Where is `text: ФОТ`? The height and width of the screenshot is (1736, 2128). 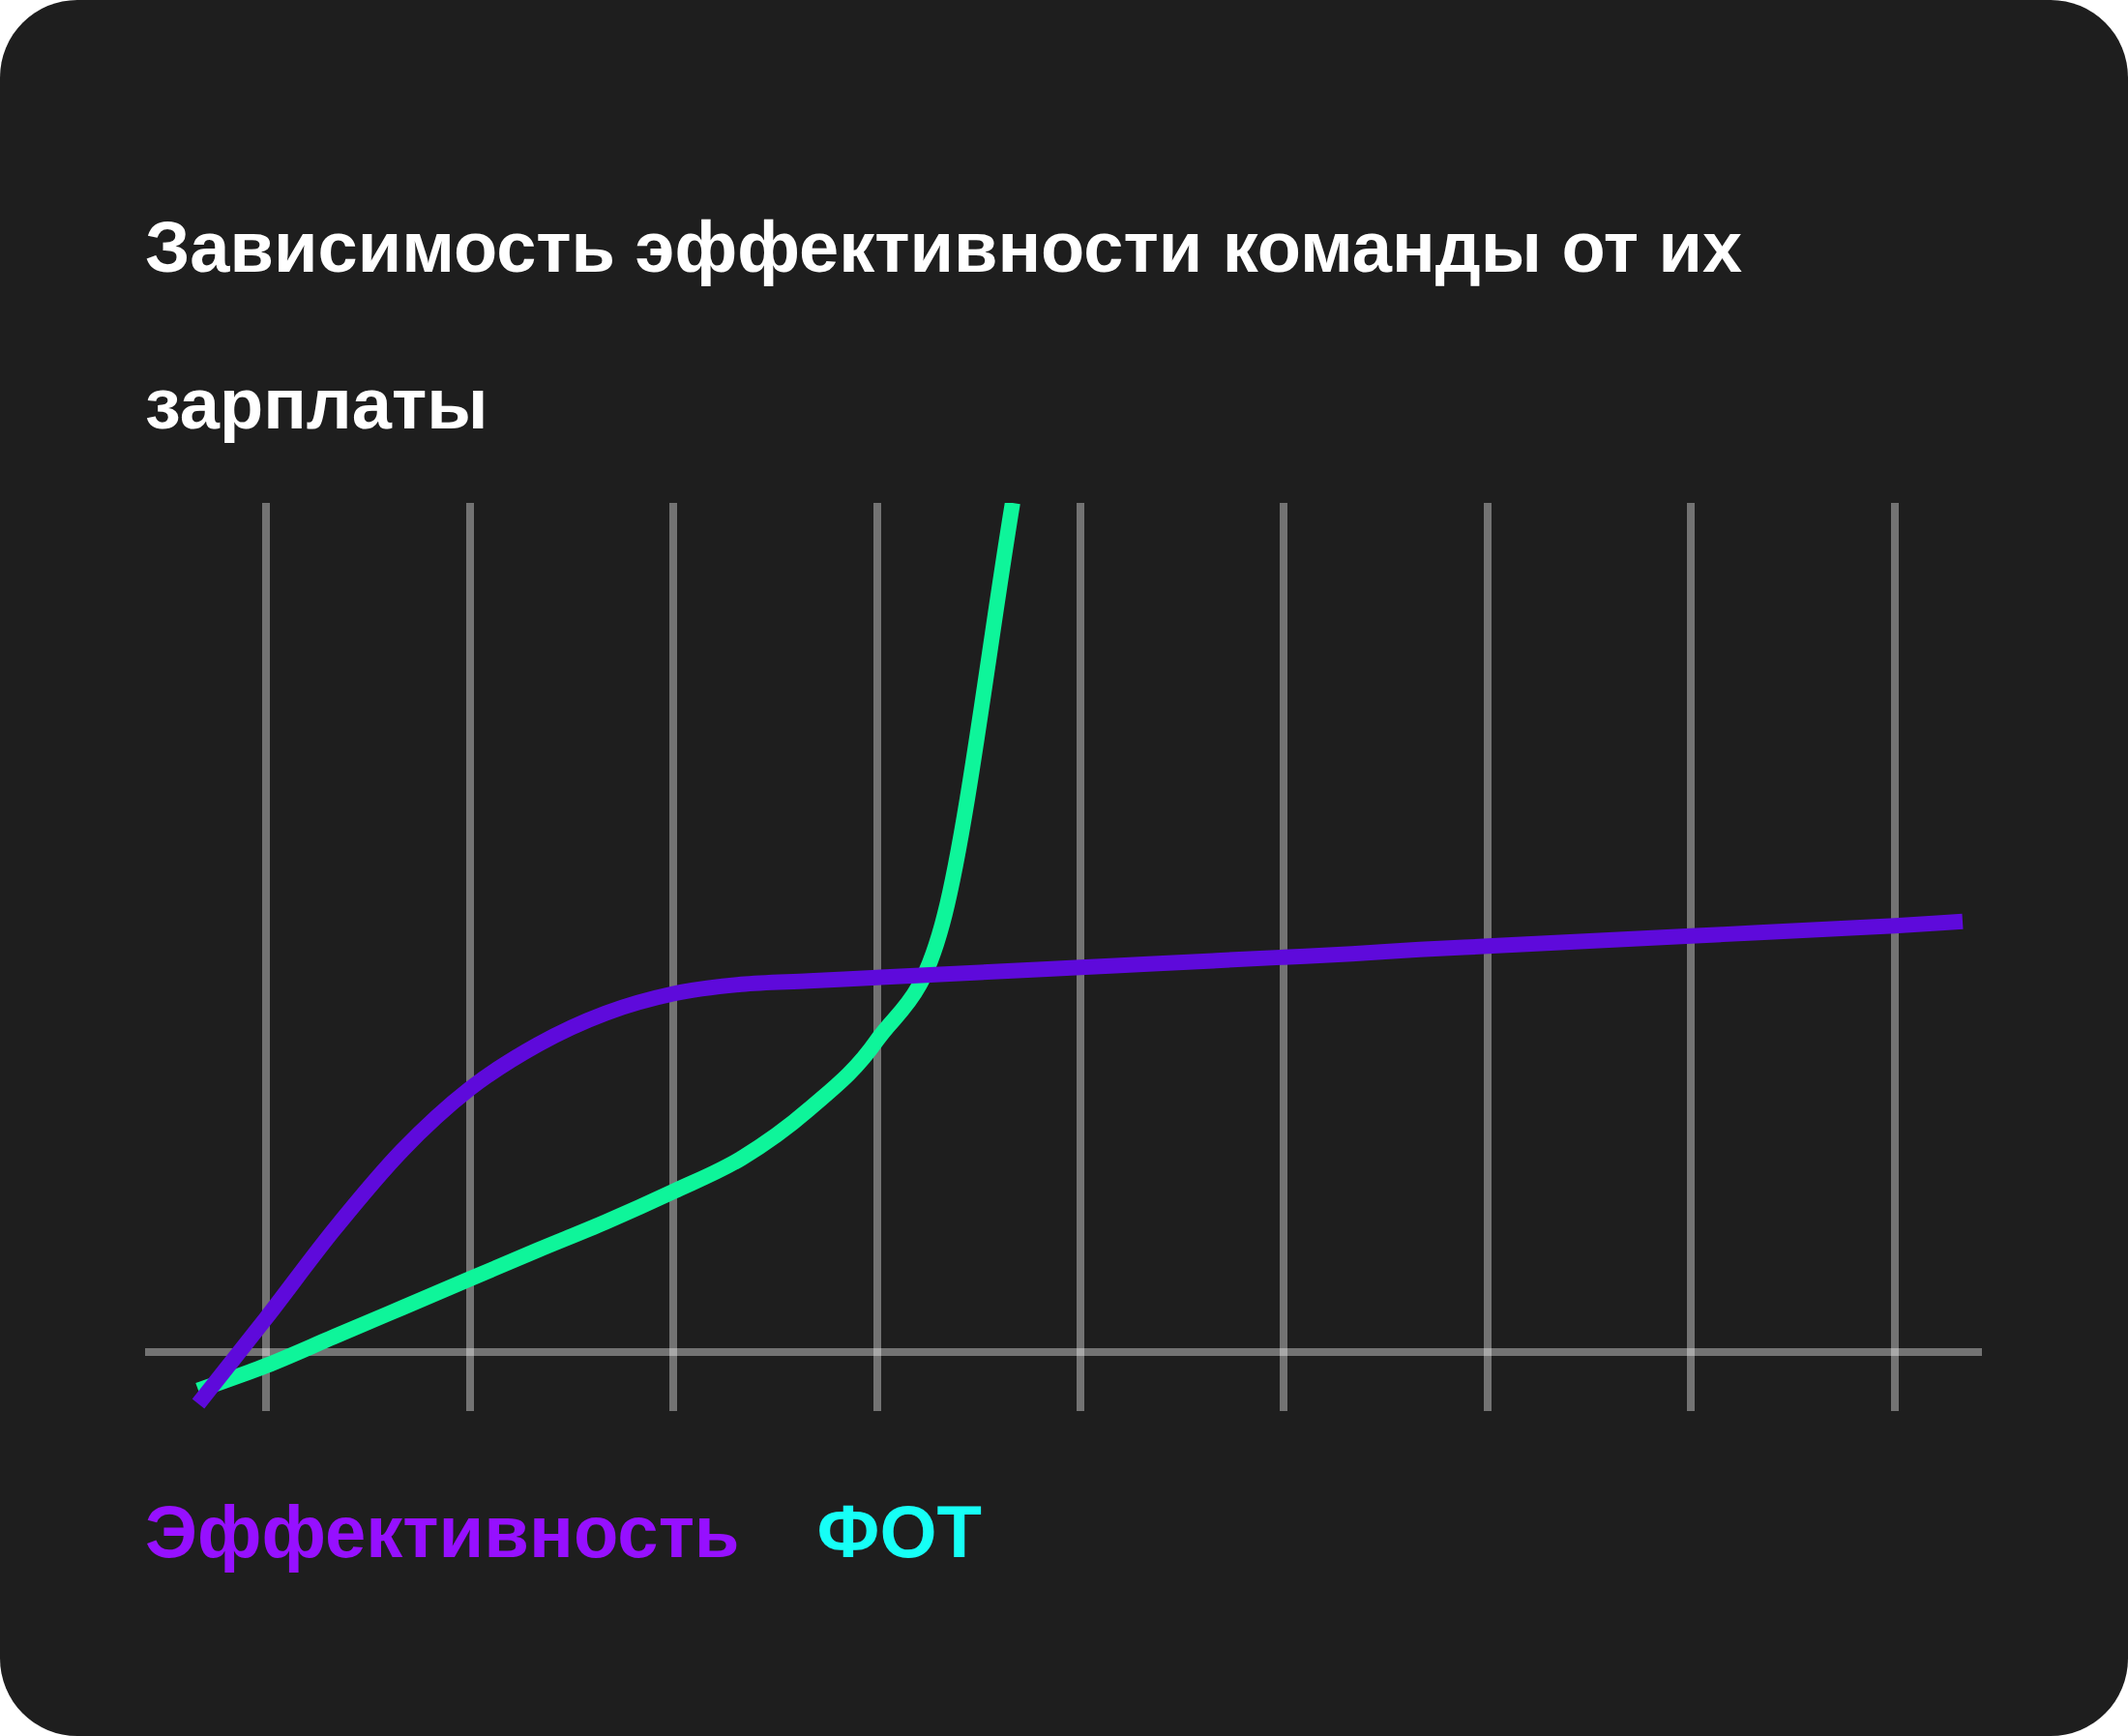
text: ФОТ is located at coordinates (899, 1531).